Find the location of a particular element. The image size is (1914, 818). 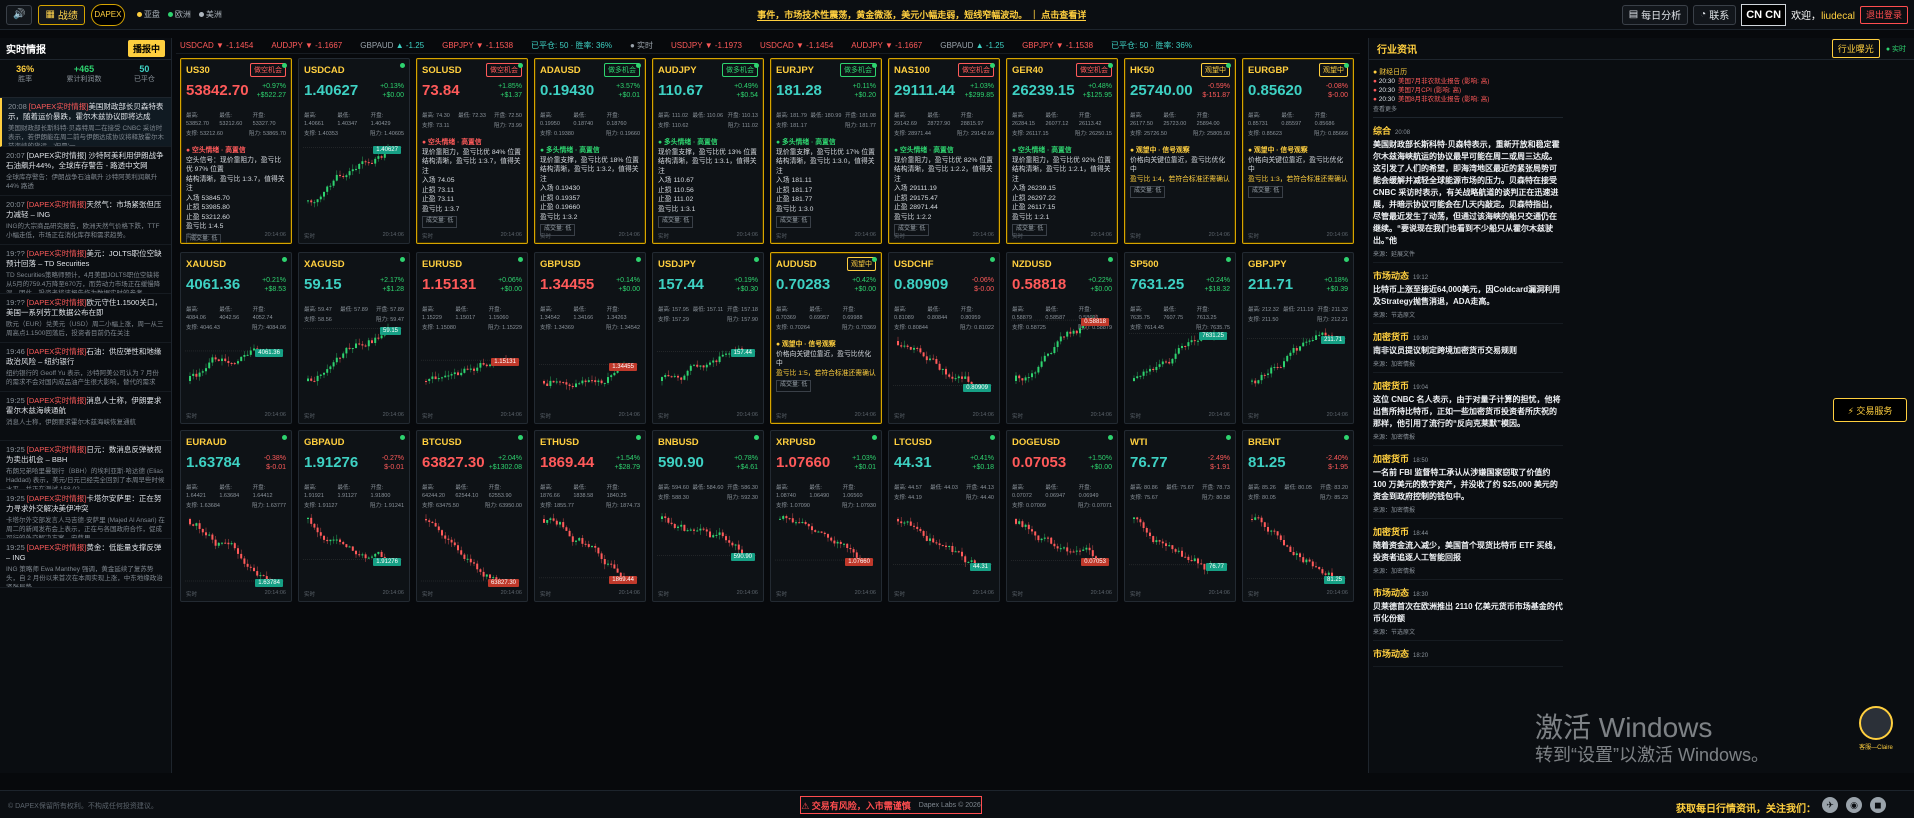

industry-item: 加密货币 19:30 南非议员提议制定跨境加密货币交易规则 来源：加密情报 is located at coordinates (1468, 348).